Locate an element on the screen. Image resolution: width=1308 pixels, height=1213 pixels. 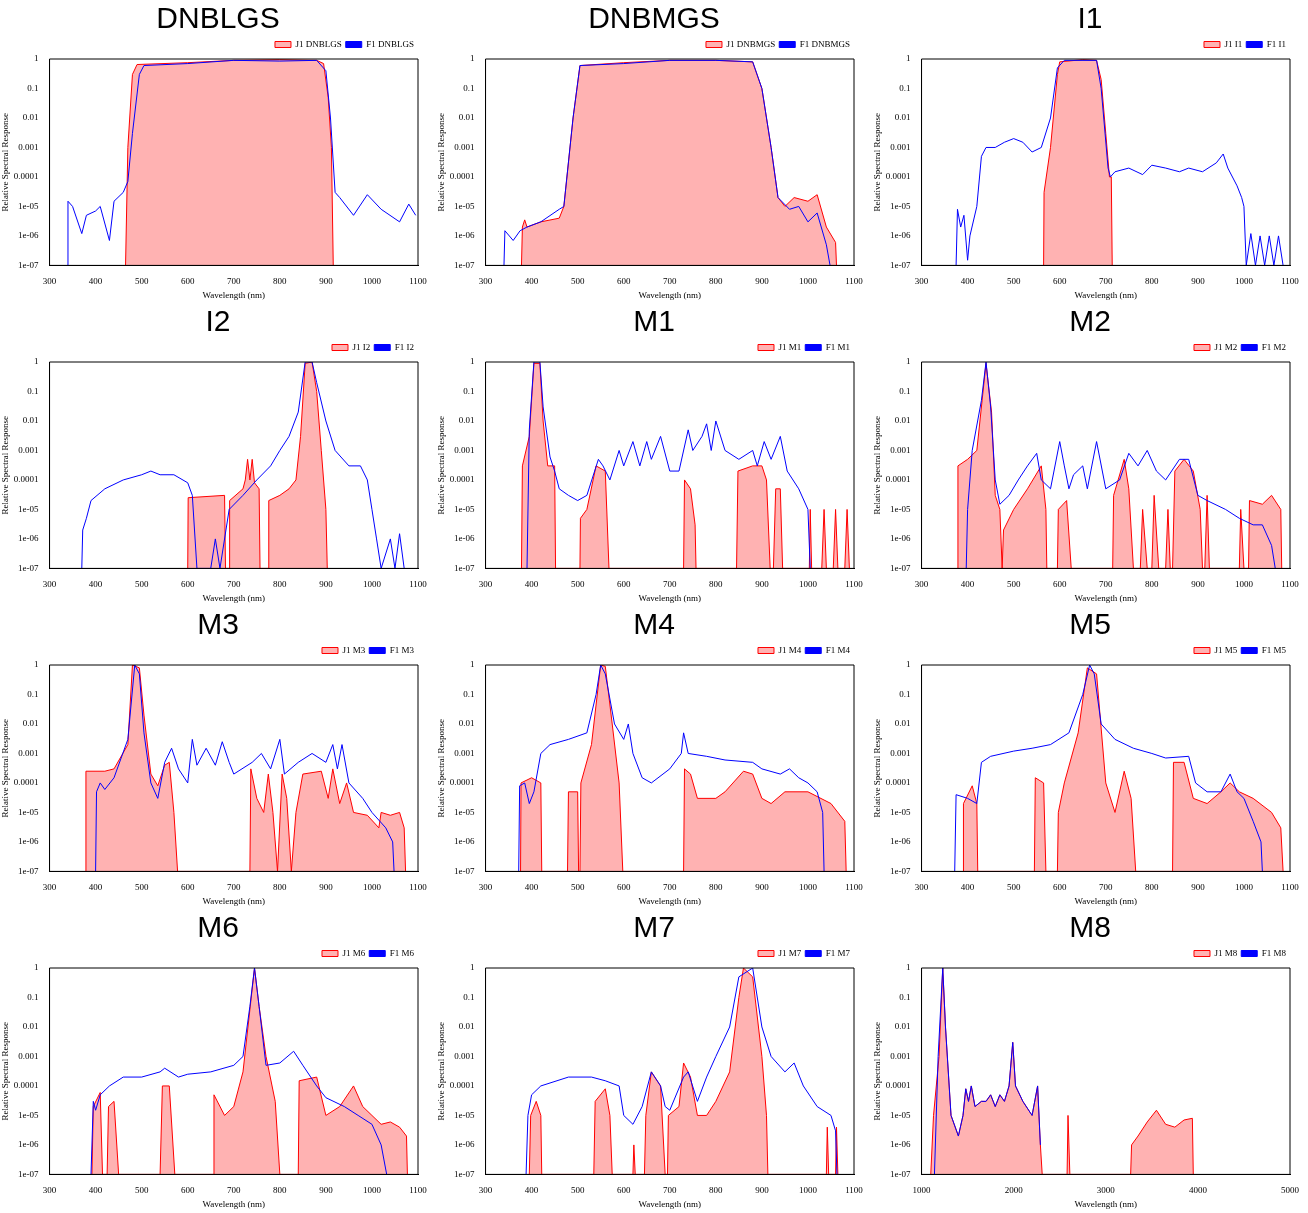
legend-label: J1 M5 is located at coordinates (1226, 649).